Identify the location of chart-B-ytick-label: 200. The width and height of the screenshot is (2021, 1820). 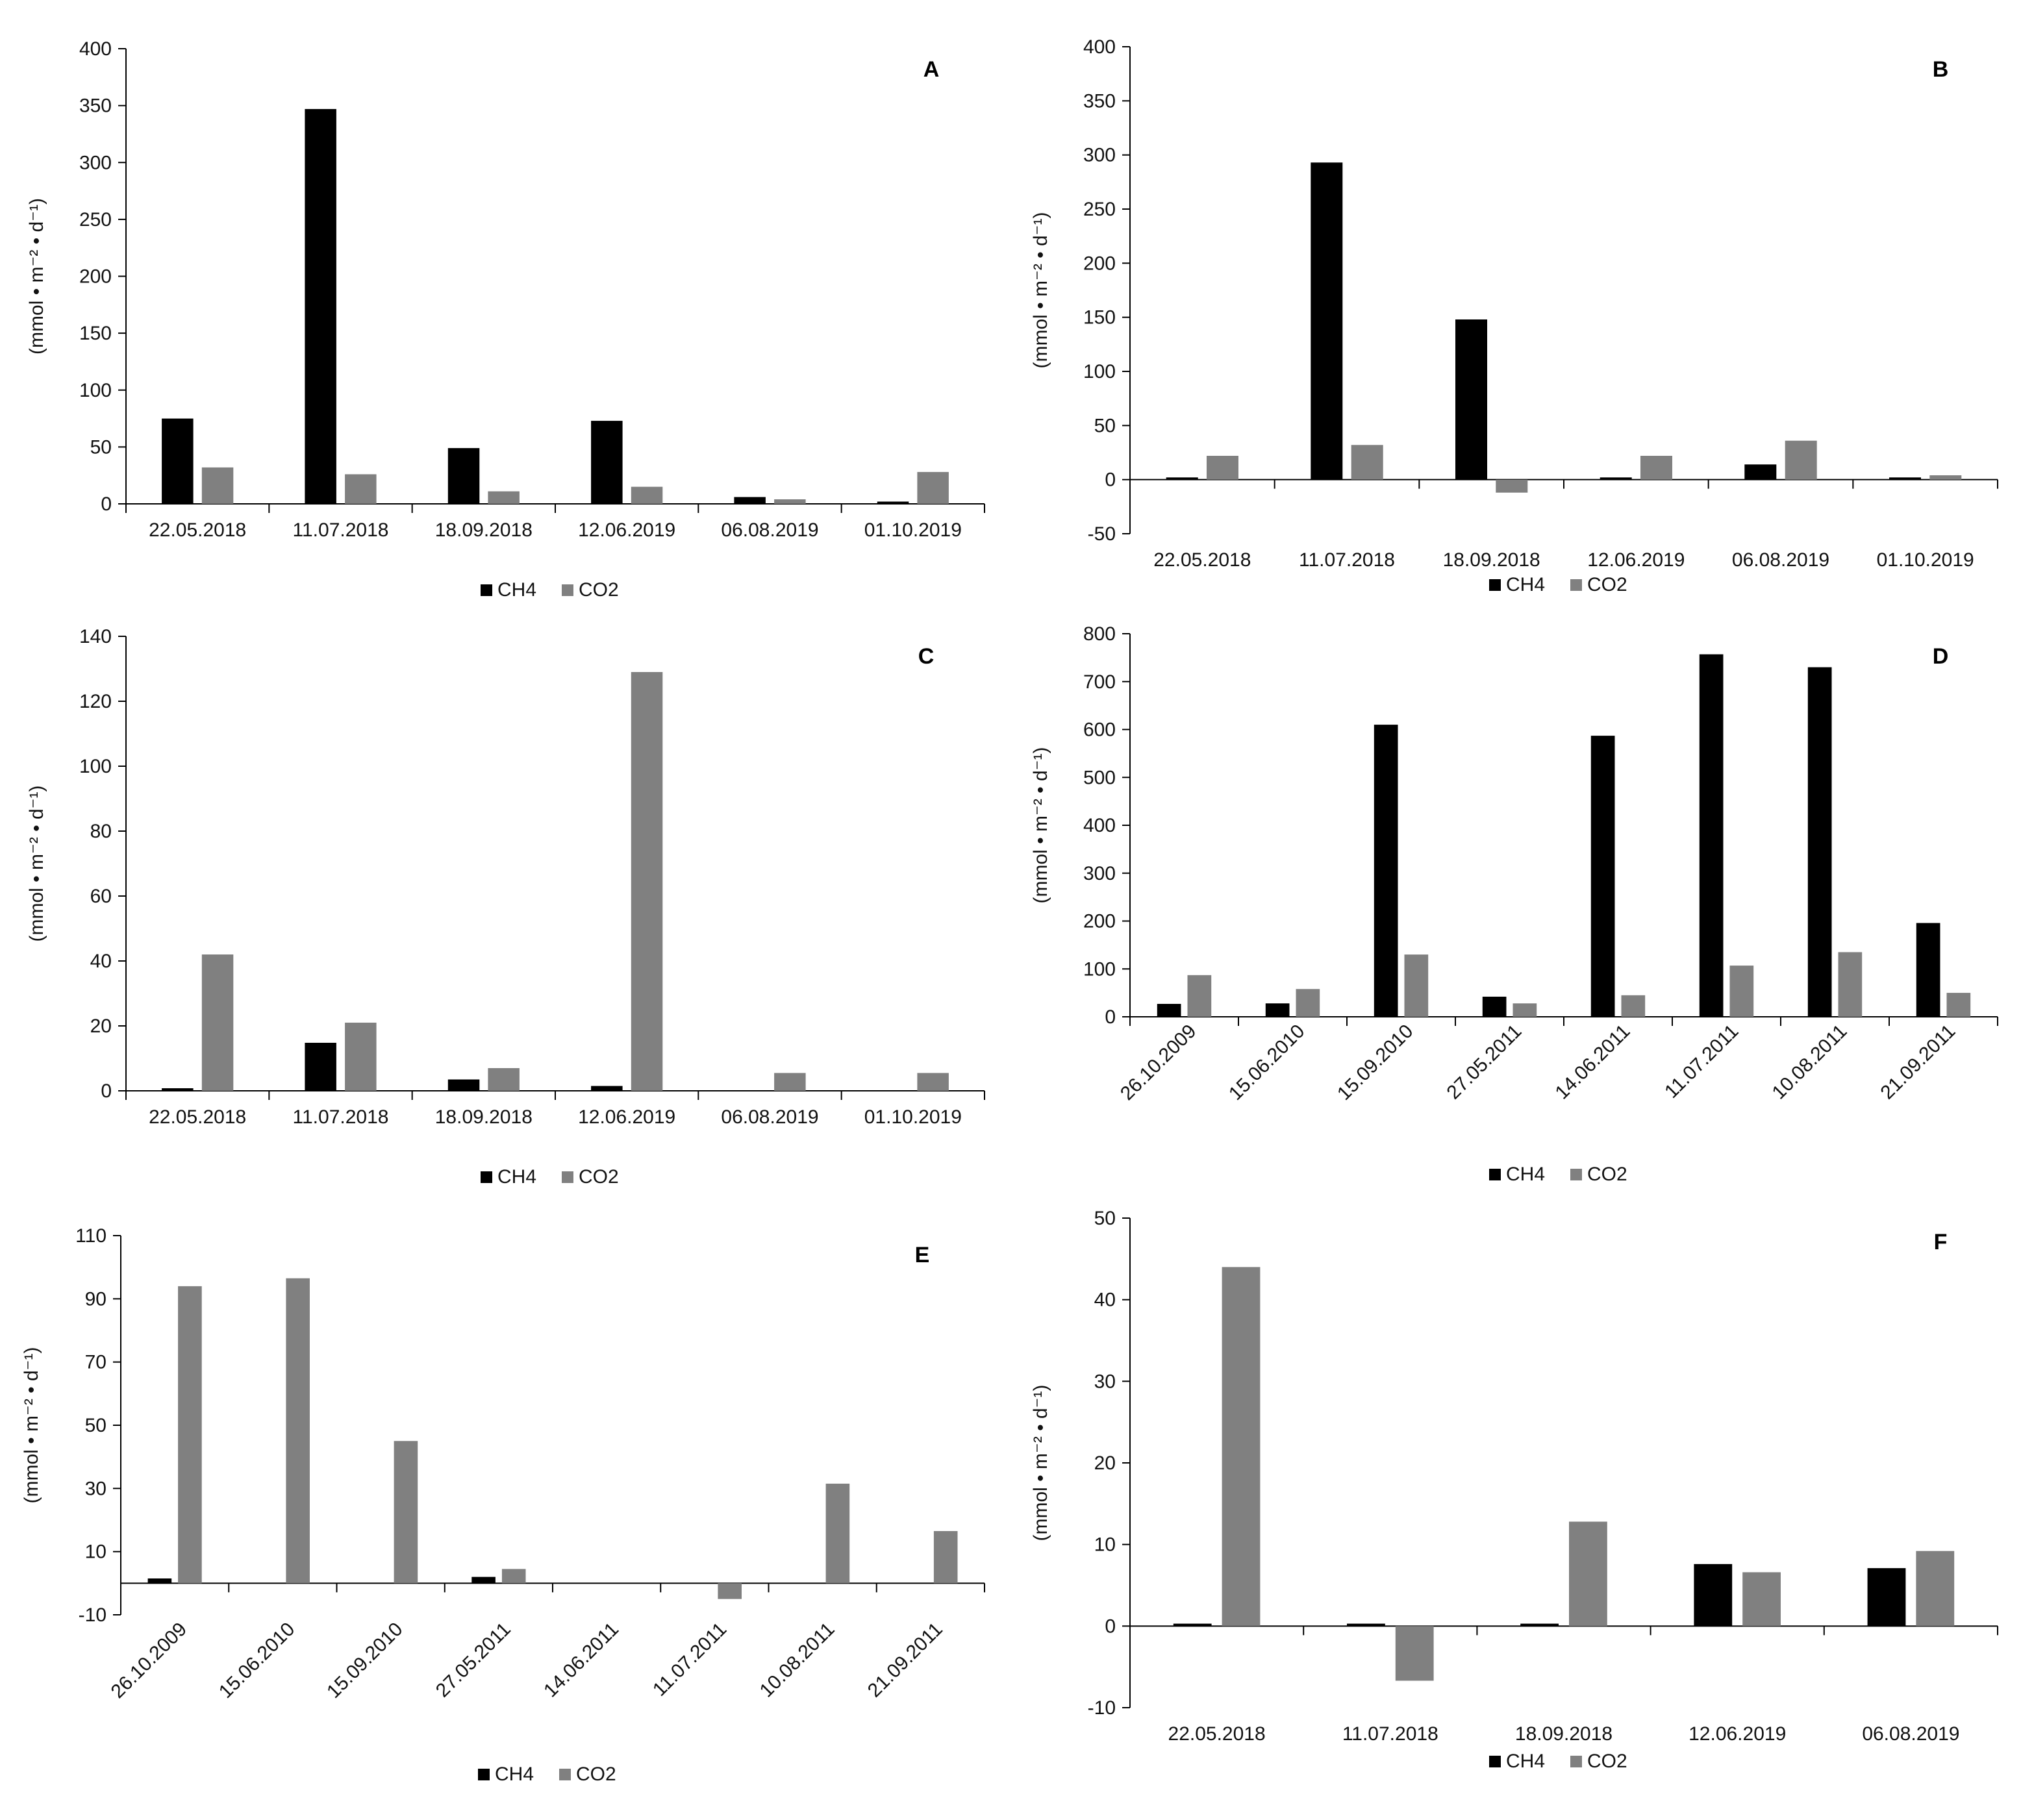
(1099, 263).